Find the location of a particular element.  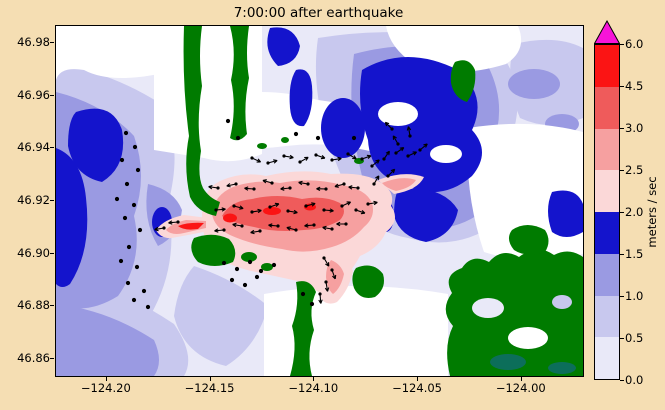

colorbar-tick-label: 0.0 is located at coordinates (634, 380).